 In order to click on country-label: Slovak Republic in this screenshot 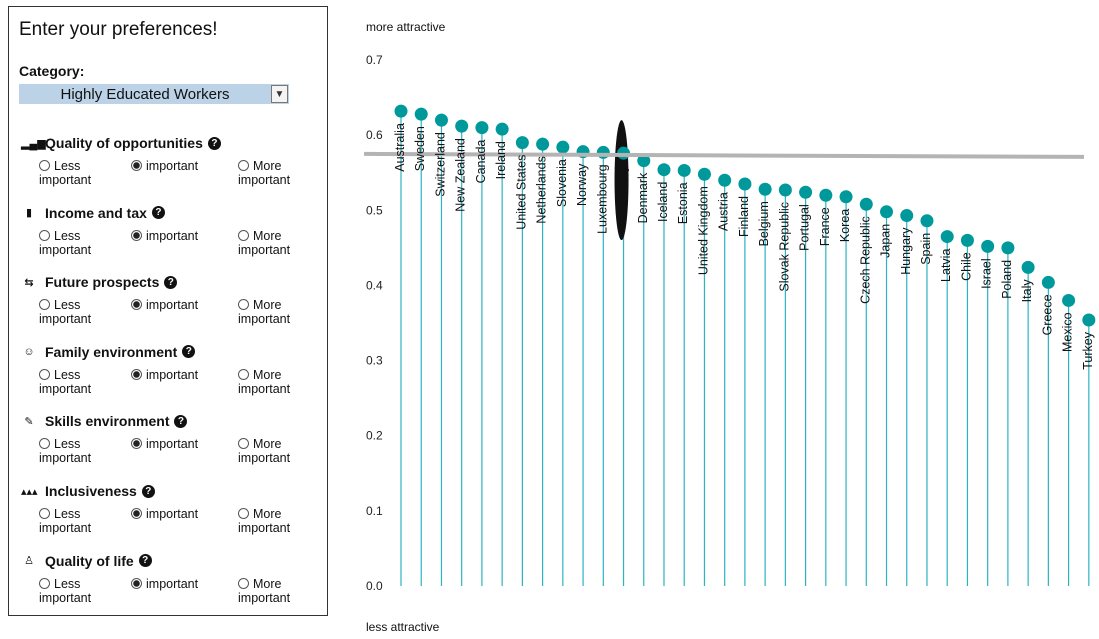, I will do `click(784, 247)`.